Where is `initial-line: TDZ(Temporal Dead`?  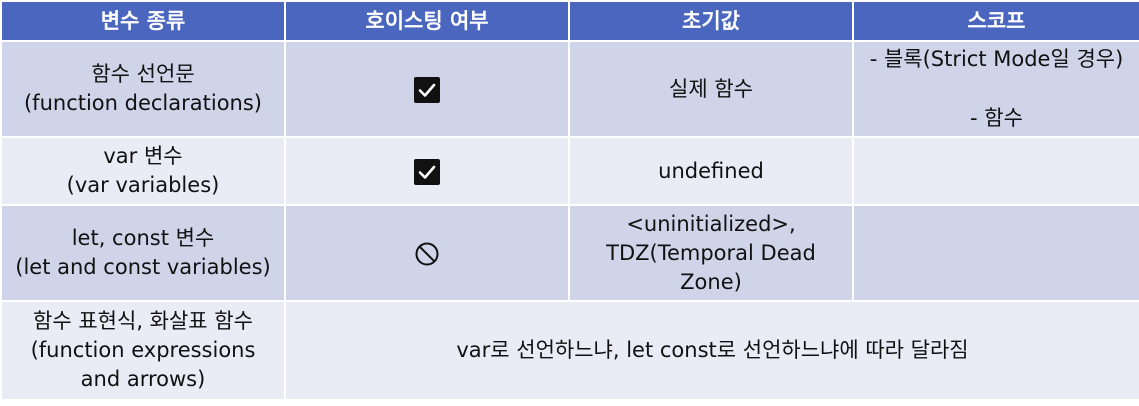 initial-line: TDZ(Temporal Dead is located at coordinates (711, 252).